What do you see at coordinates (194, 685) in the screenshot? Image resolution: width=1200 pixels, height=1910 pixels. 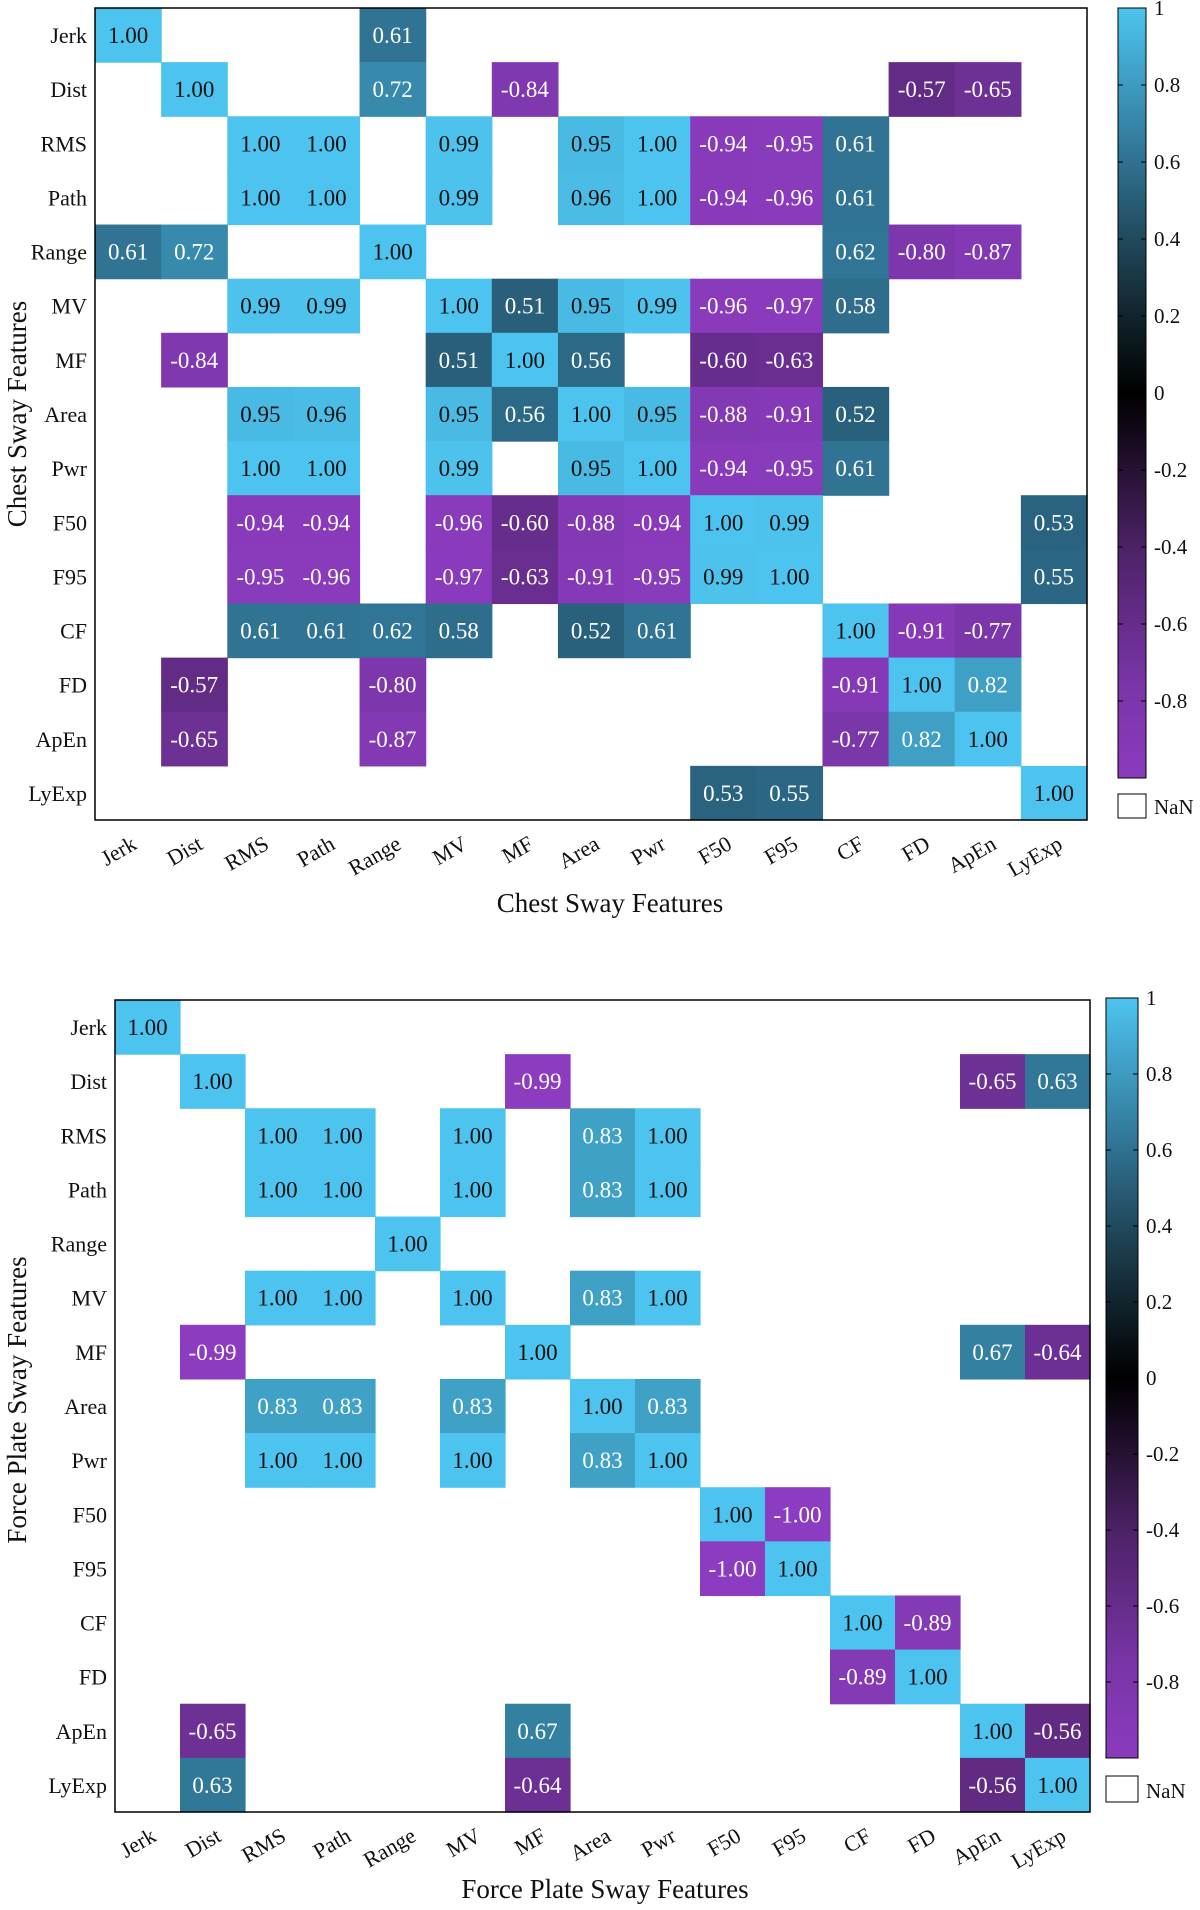 I see `cell-value-label: -0.57` at bounding box center [194, 685].